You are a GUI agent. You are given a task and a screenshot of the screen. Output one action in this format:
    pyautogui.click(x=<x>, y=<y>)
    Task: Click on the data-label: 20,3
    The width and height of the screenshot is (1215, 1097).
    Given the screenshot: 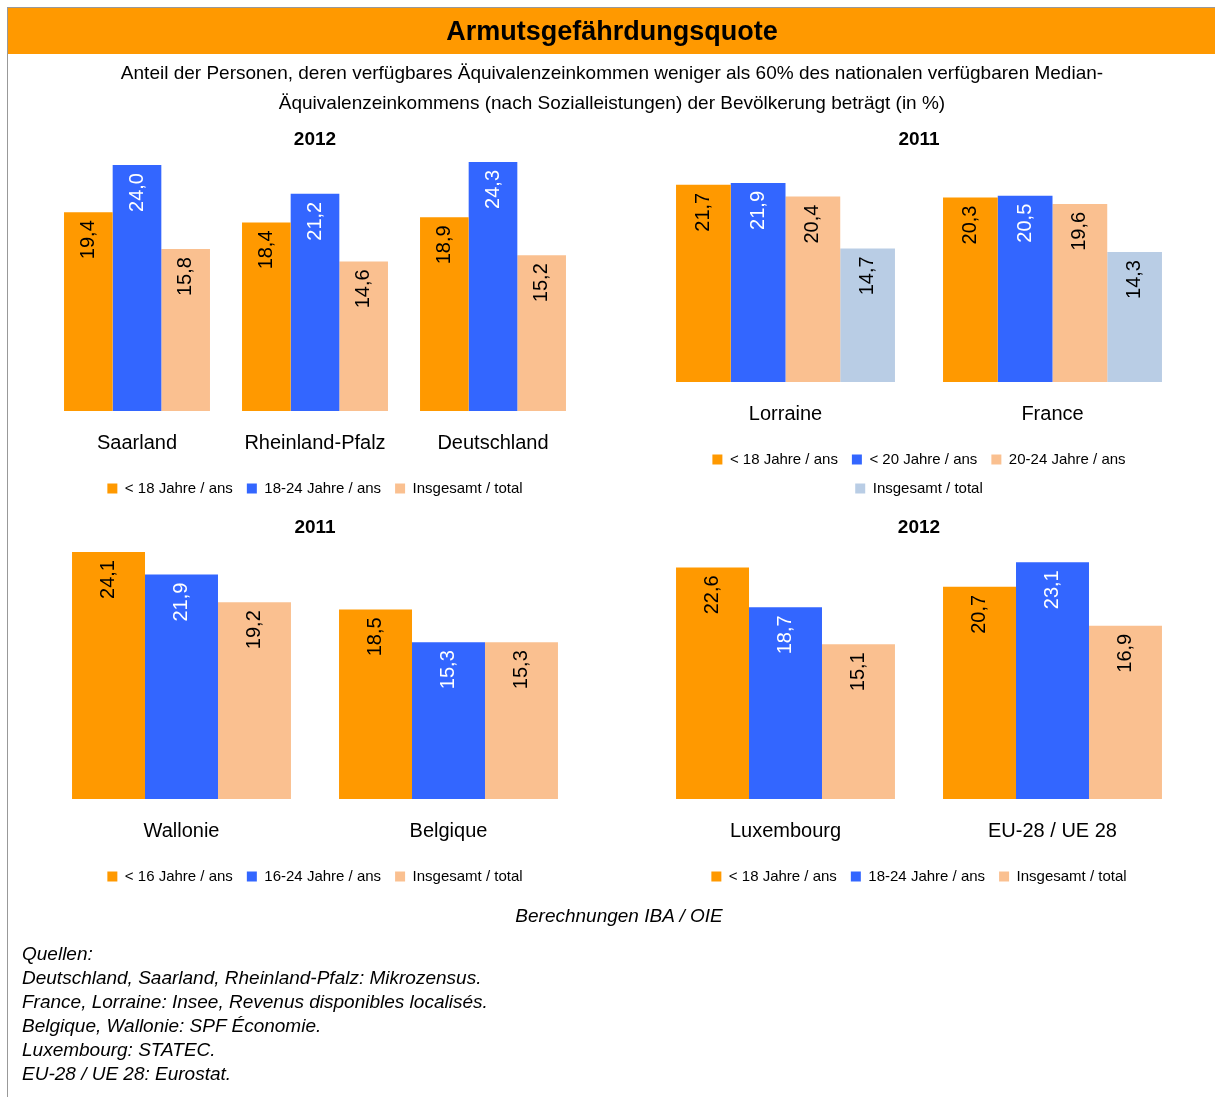 What is the action you would take?
    pyautogui.click(x=968, y=225)
    